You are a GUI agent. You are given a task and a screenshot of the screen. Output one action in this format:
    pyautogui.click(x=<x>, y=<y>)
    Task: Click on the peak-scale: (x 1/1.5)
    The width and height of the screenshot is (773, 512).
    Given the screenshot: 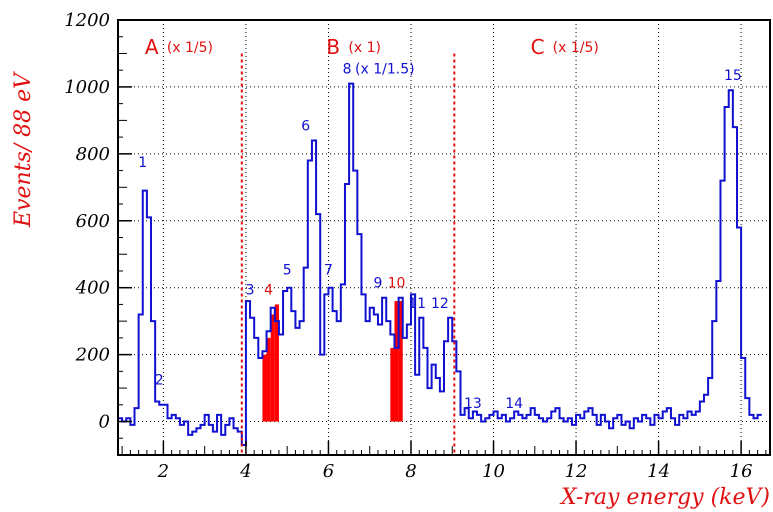 What is the action you would take?
    pyautogui.click(x=385, y=70)
    